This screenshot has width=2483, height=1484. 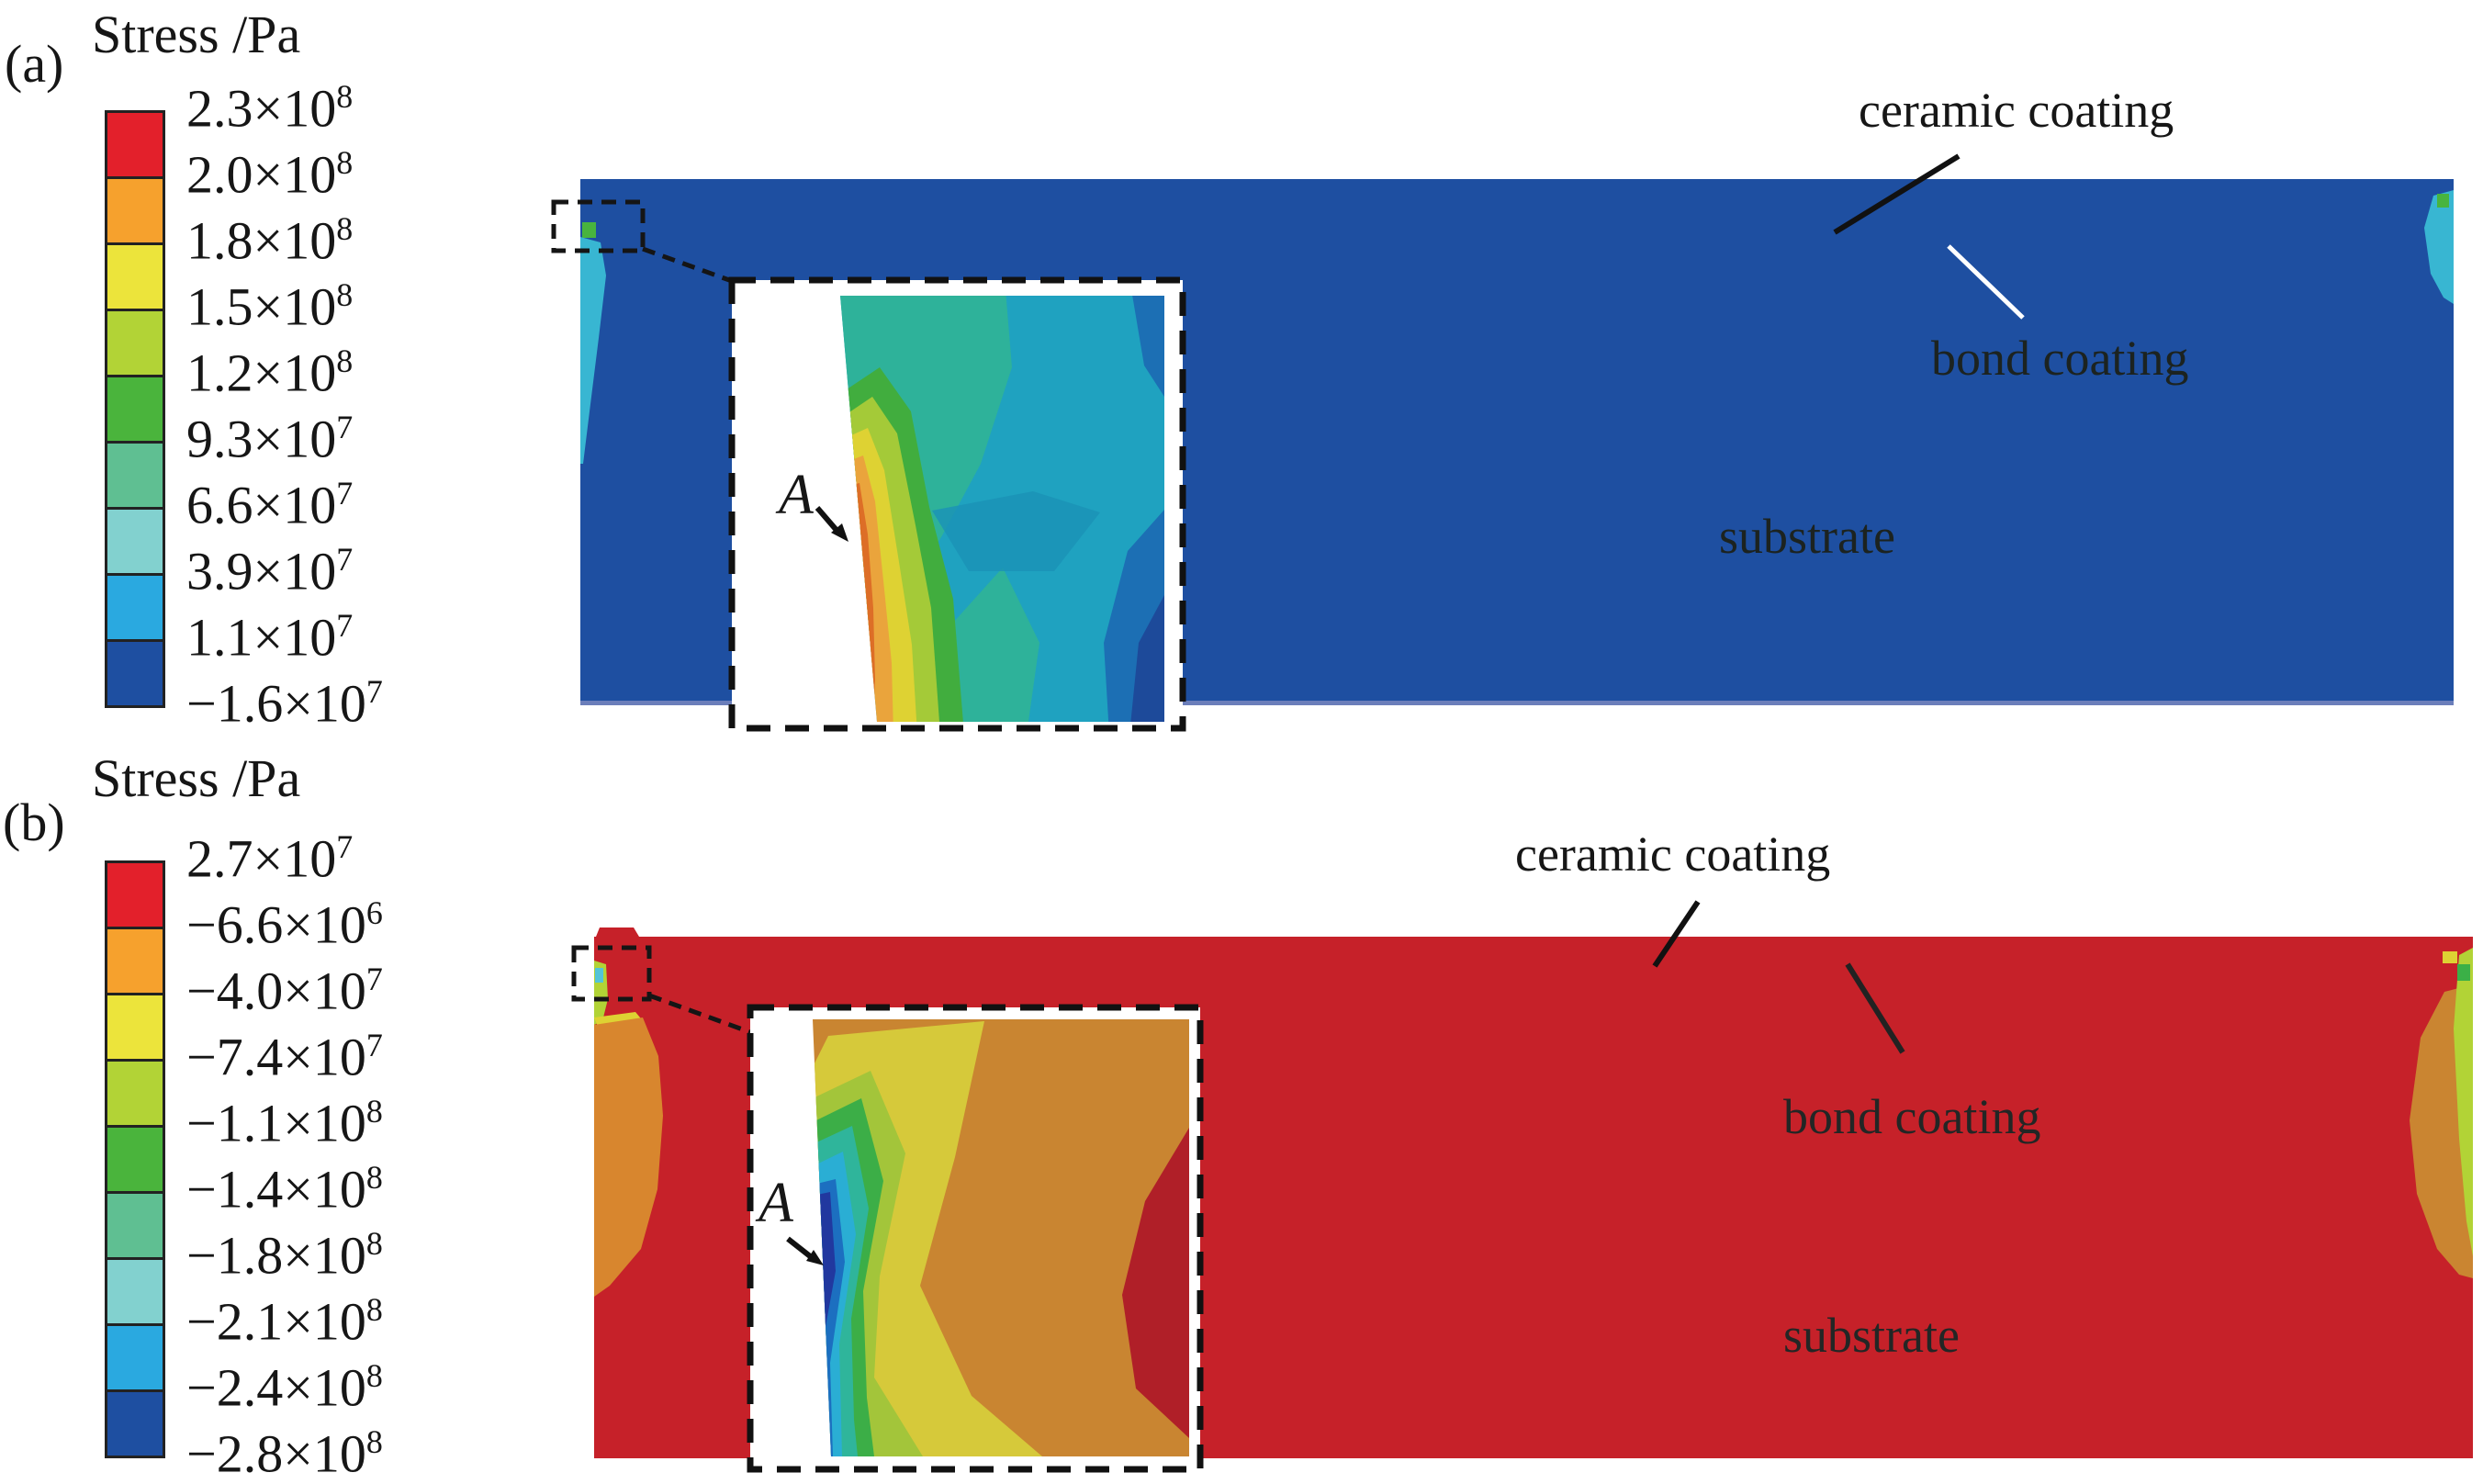 What do you see at coordinates (2439, 247) in the screenshot?
I see `panel-a-right-cyan-patch` at bounding box center [2439, 247].